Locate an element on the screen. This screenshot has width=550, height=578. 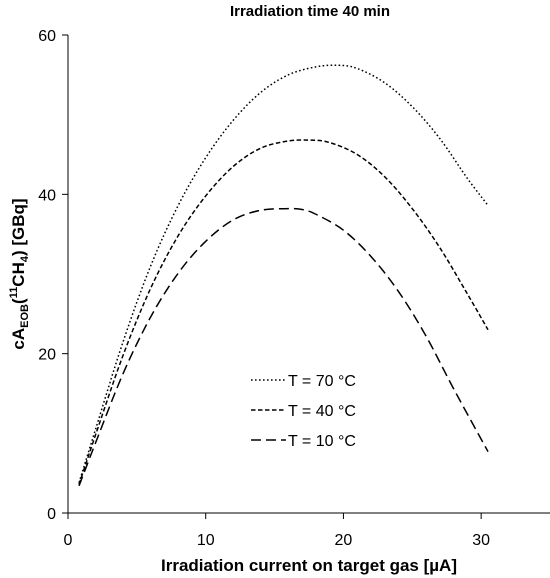
y-tick-label: 60 is located at coordinates (47, 36).